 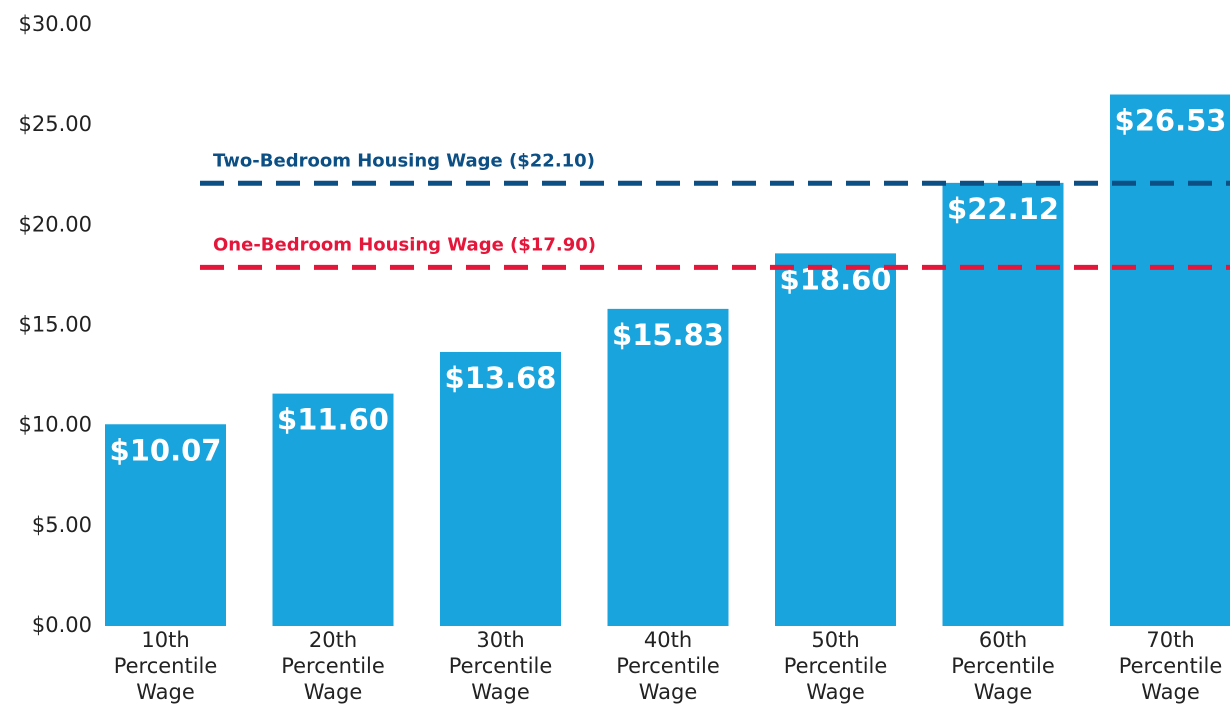 I want to click on value-label: $15.83, so click(x=668, y=335).